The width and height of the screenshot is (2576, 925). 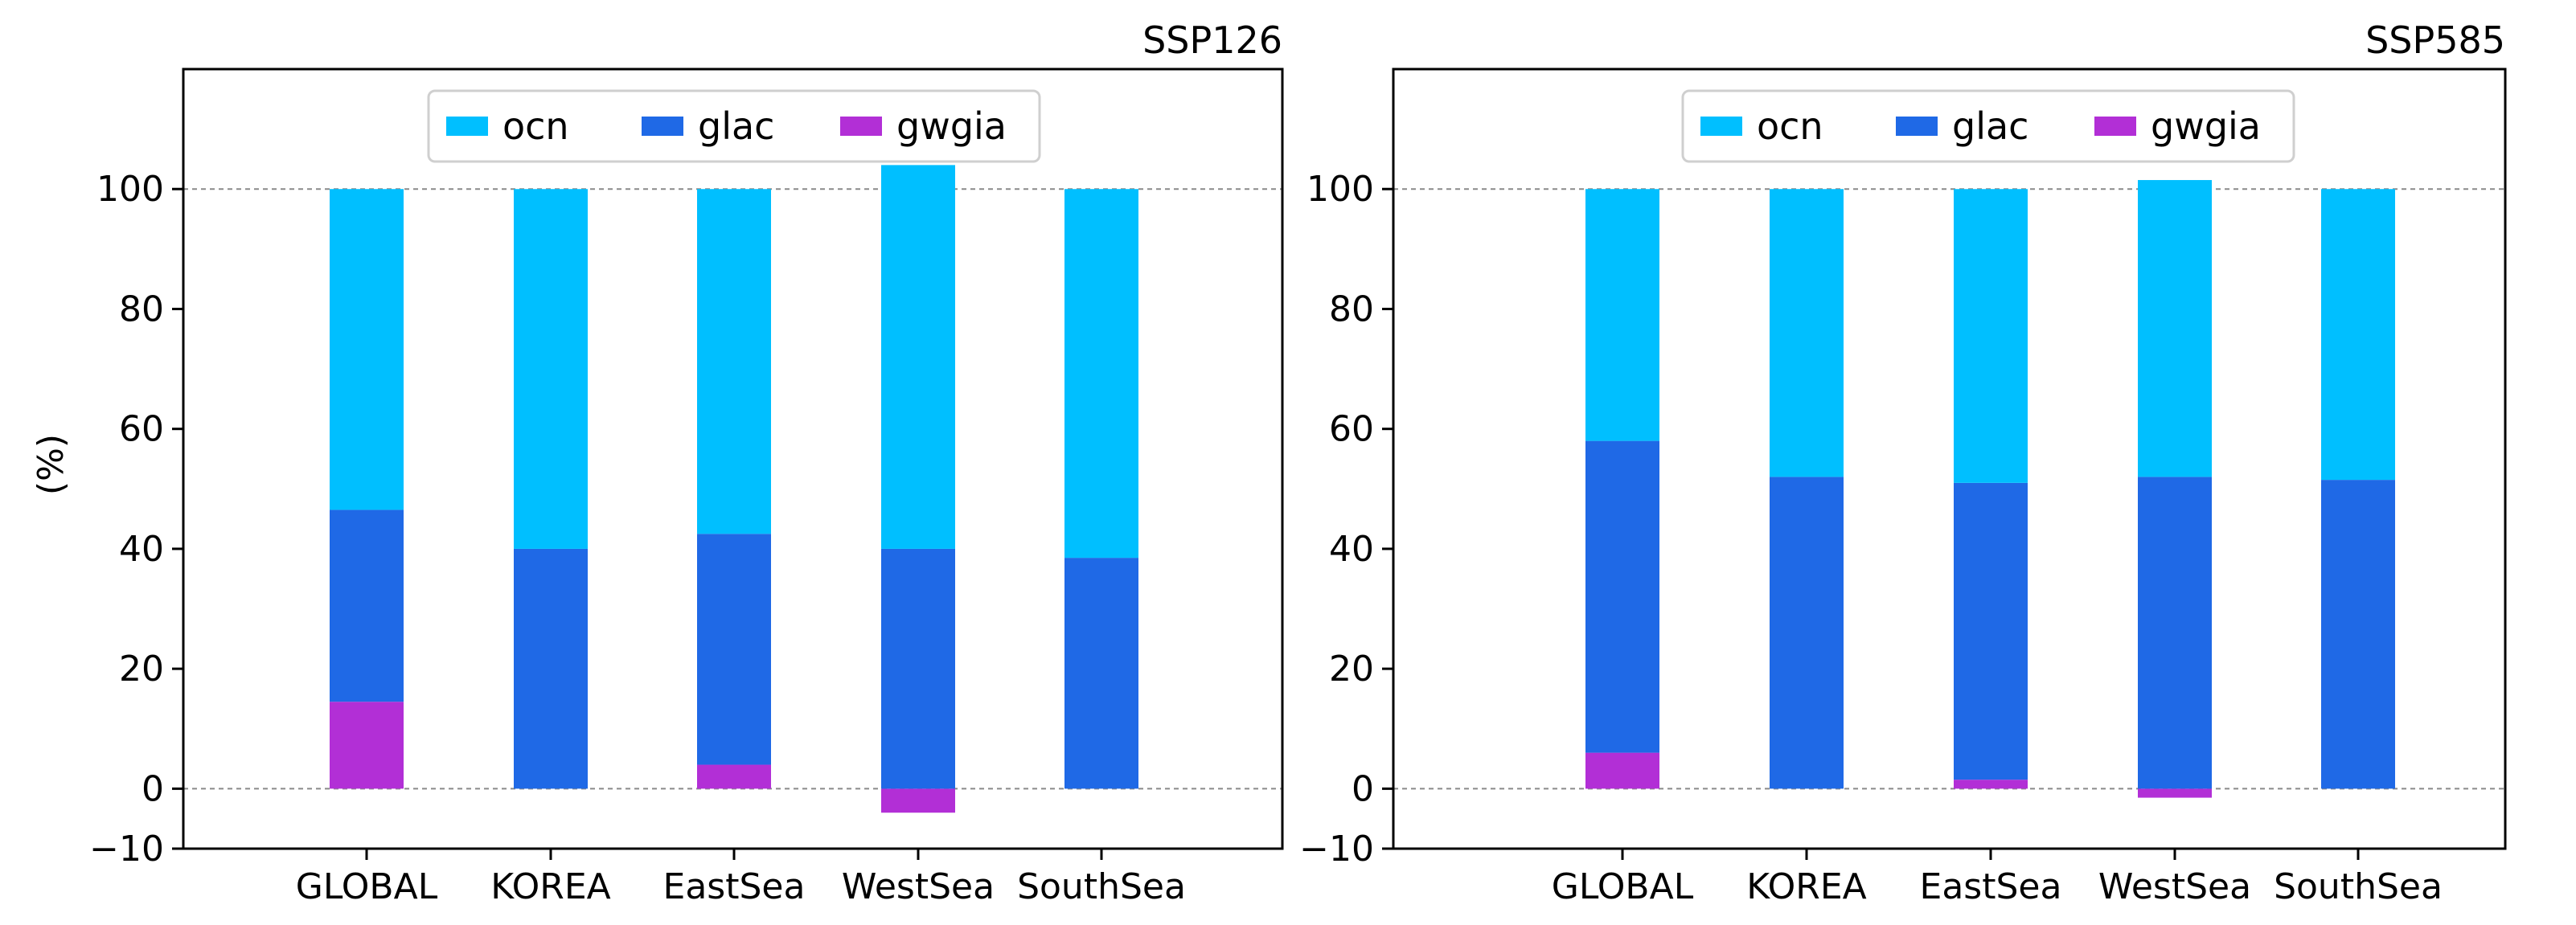 What do you see at coordinates (1212, 40) in the screenshot?
I see `chart-title: SSP126` at bounding box center [1212, 40].